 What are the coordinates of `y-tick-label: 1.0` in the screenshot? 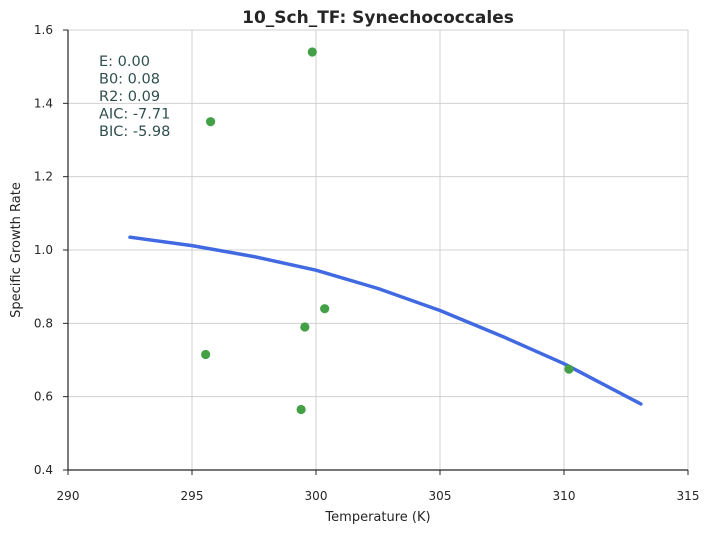 It's located at (43, 250).